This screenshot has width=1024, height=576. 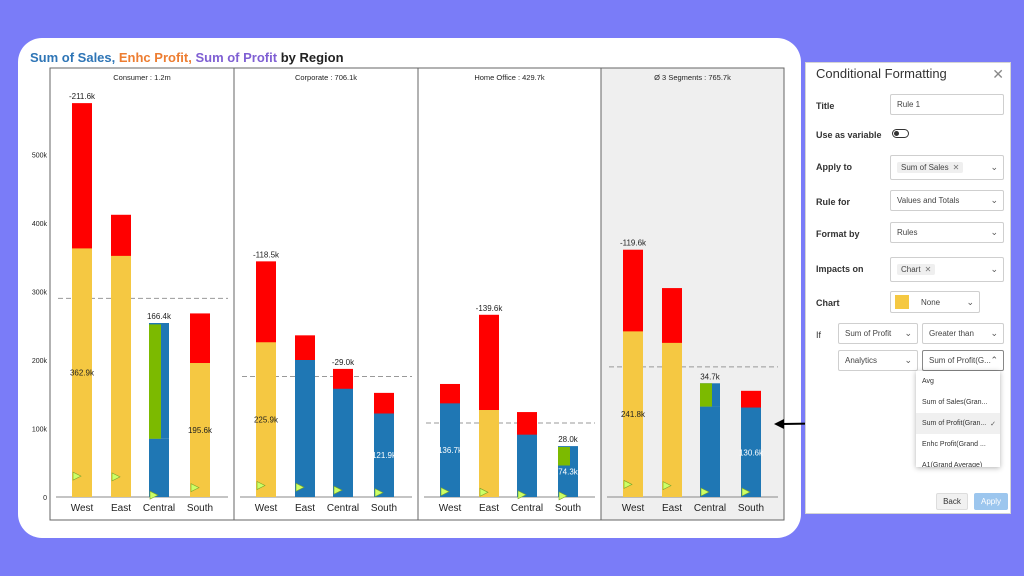 What do you see at coordinates (40, 430) in the screenshot?
I see `y-tick-label: 100k` at bounding box center [40, 430].